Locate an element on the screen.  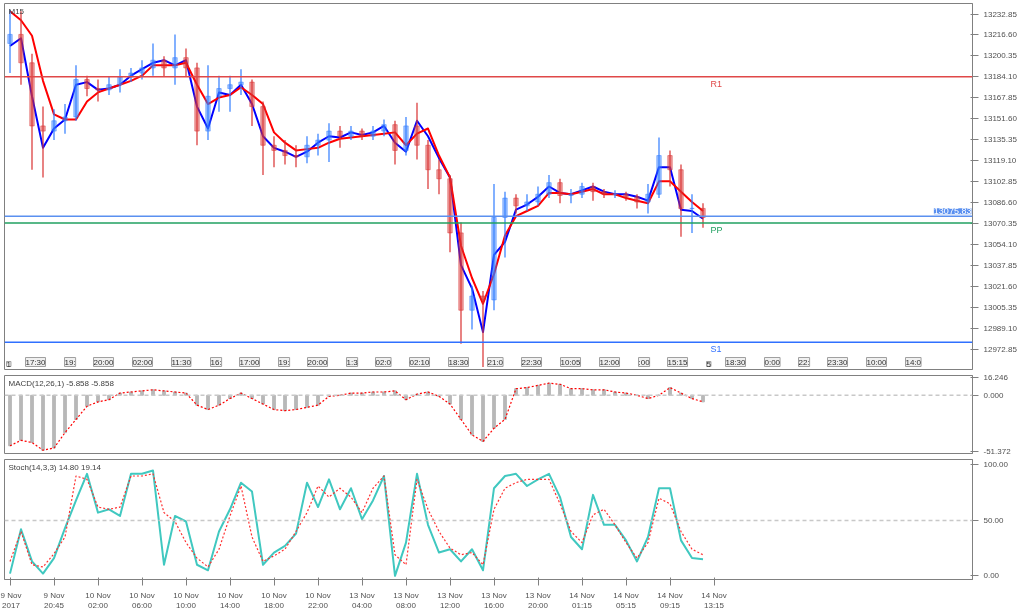
ref-line-label: PP is located at coordinates (716, 230).